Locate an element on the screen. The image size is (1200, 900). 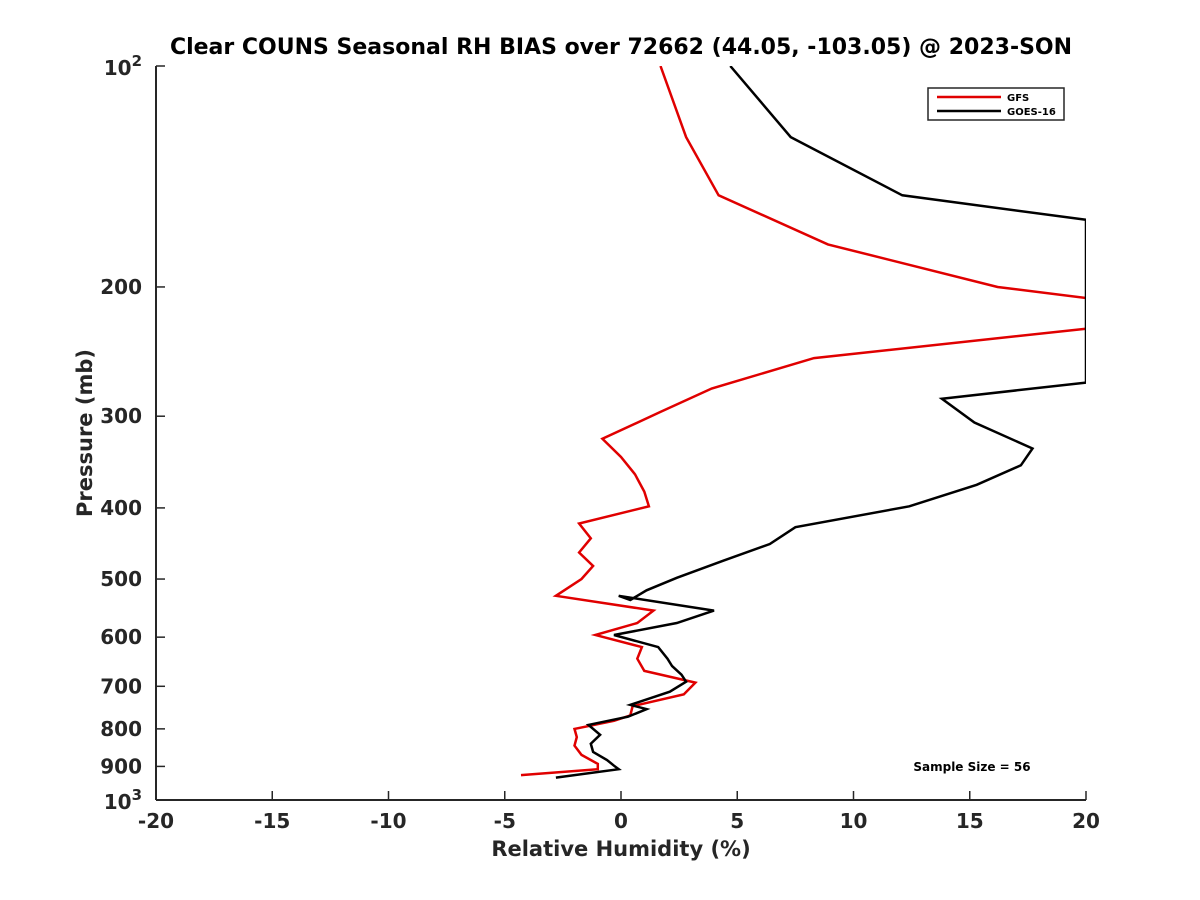
y-tick-label: 500 is located at coordinates (121, 579).